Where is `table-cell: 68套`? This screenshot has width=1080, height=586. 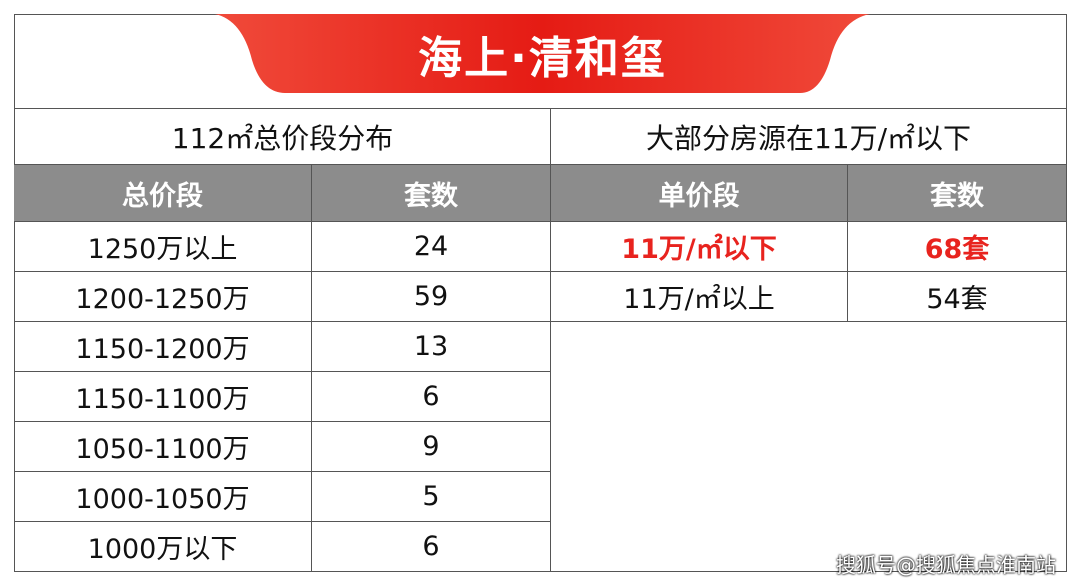
table-cell: 68套 is located at coordinates (957, 247).